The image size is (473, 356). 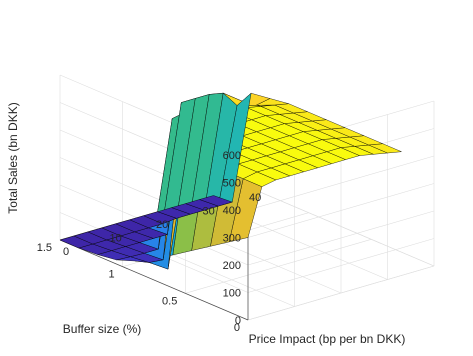 I want to click on x-tick-label: 30, so click(x=209, y=212).